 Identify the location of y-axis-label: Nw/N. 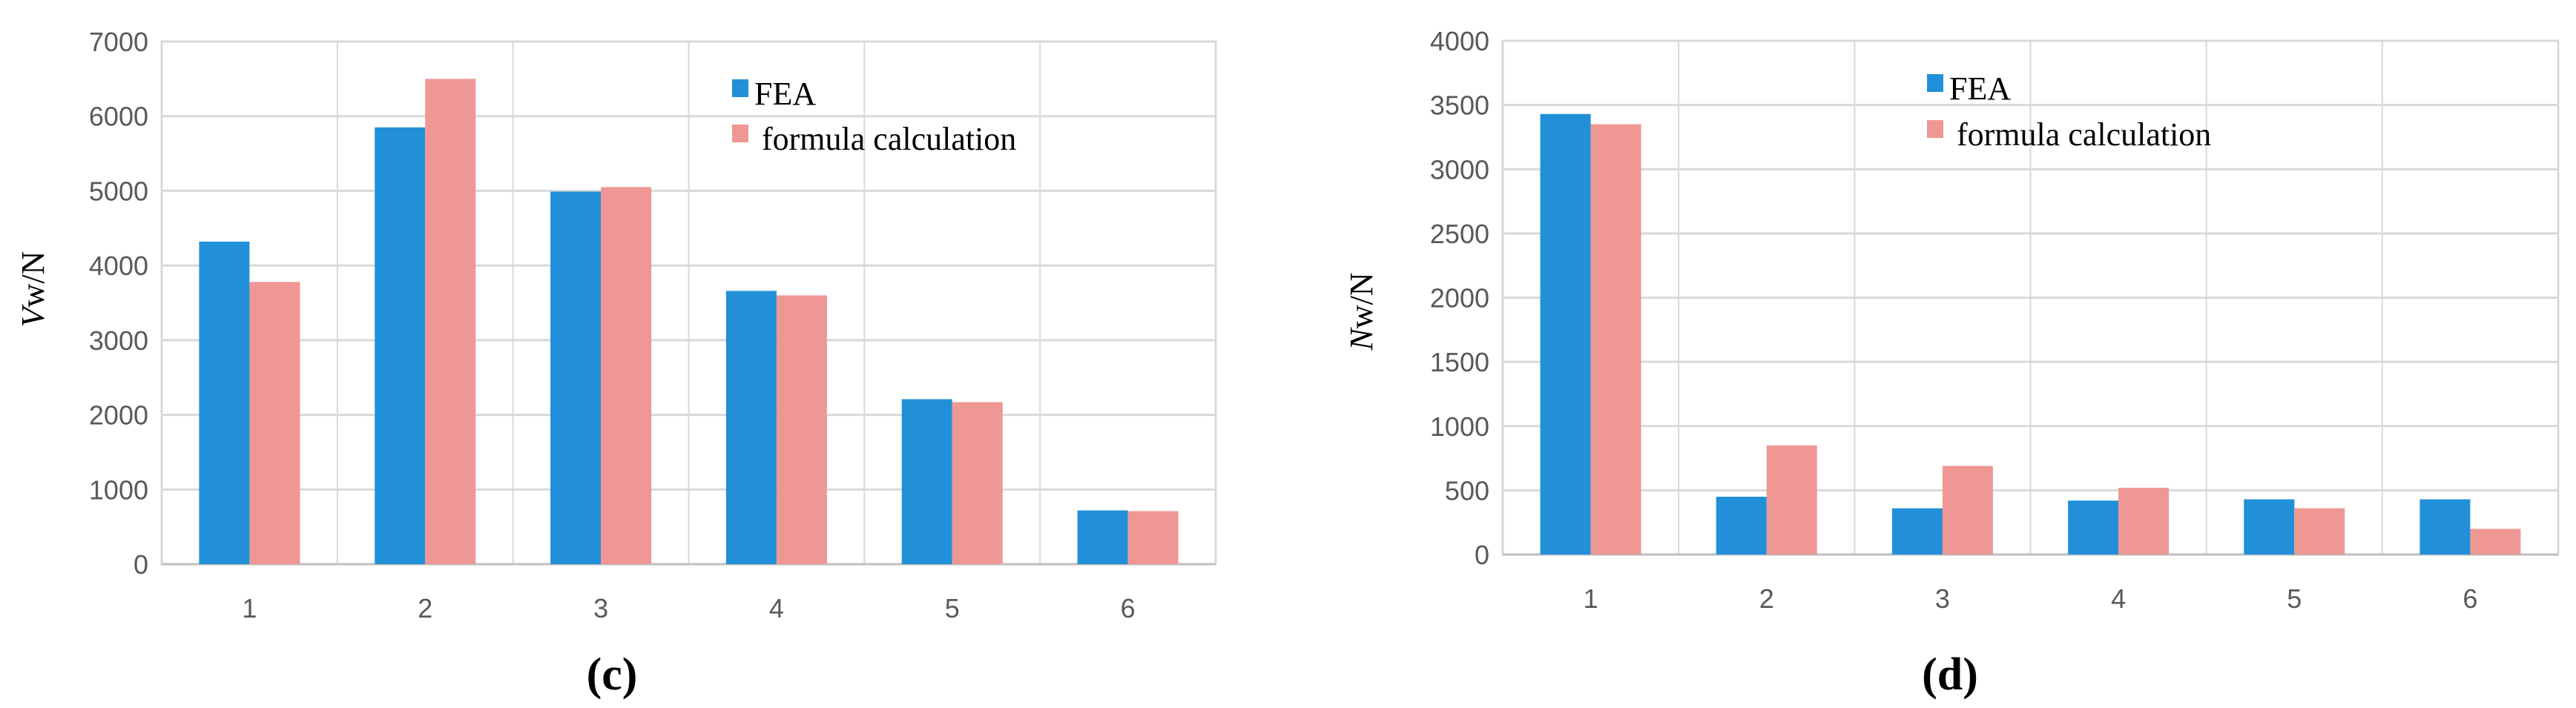
(1362, 311).